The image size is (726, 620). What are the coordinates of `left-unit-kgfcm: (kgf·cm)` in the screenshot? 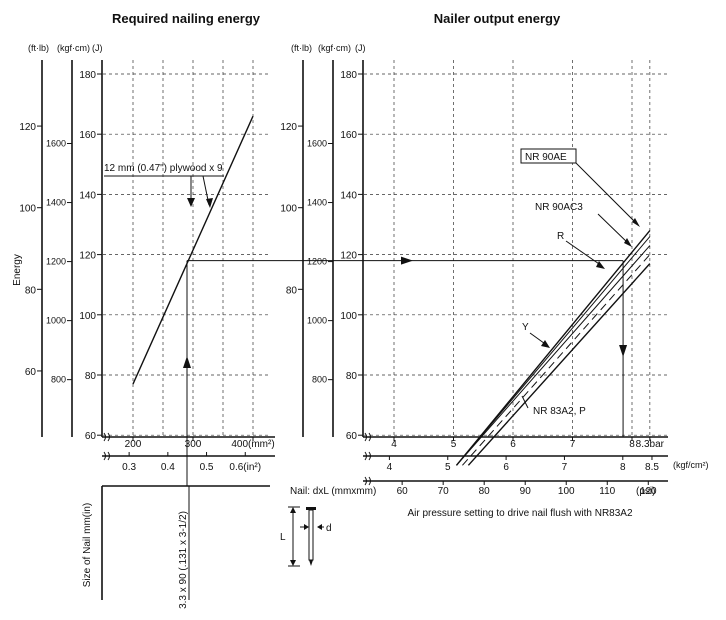 It's located at (73, 48).